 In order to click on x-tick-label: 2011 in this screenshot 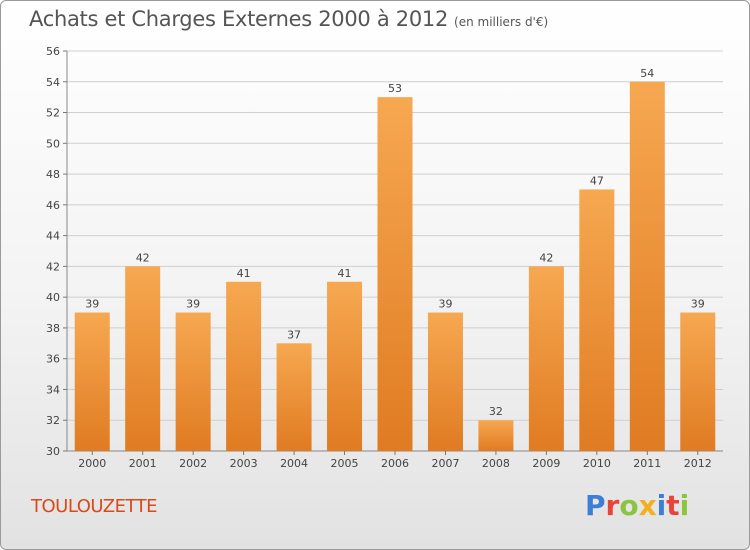, I will do `click(647, 463)`.